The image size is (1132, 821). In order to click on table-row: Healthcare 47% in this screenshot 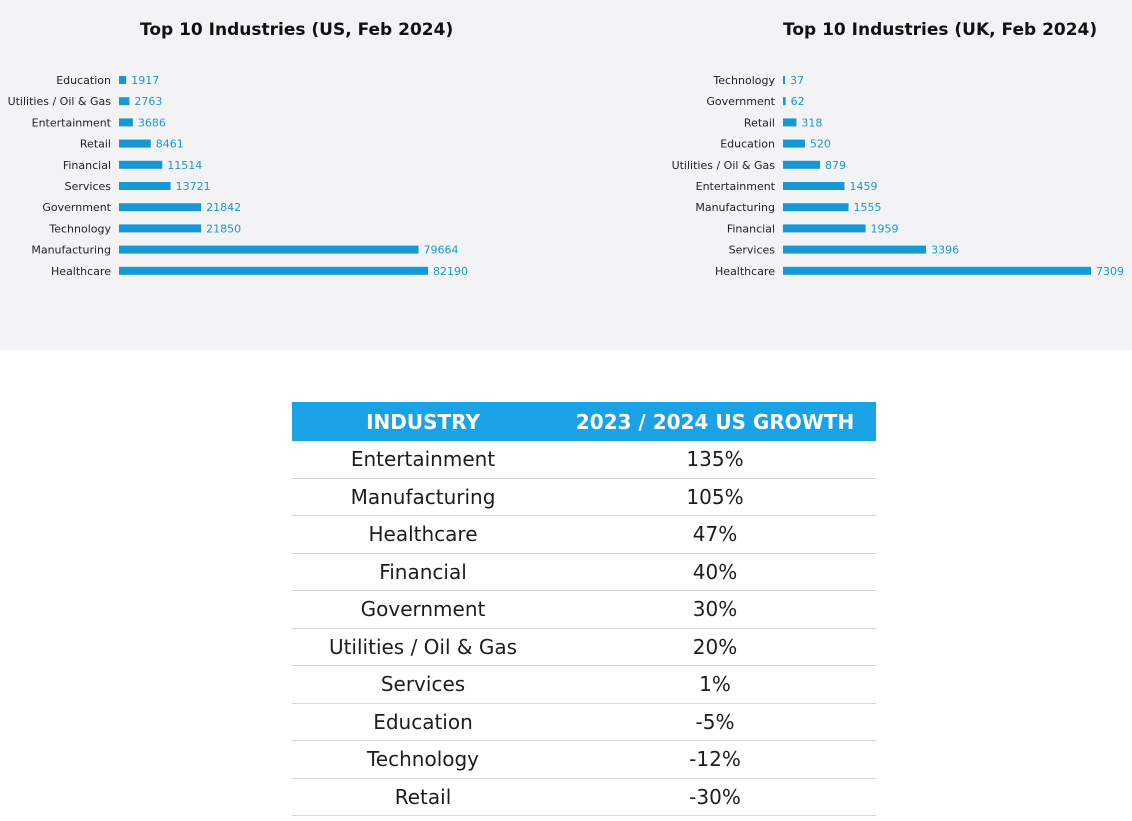, I will do `click(584, 534)`.